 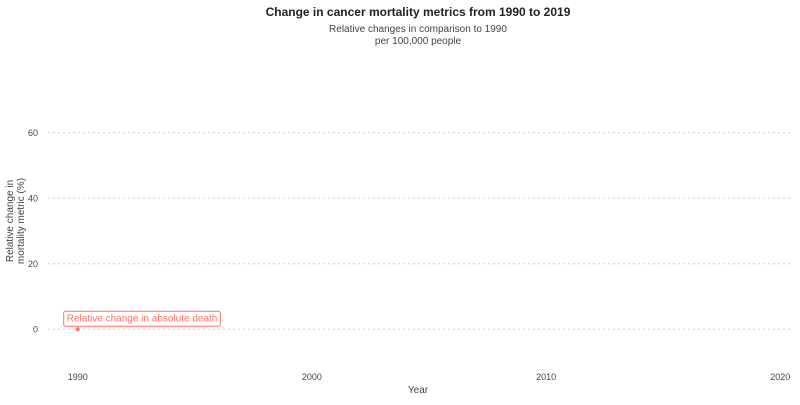 I want to click on chart-subtitle-line-2: per 100,000 people, so click(x=418, y=41).